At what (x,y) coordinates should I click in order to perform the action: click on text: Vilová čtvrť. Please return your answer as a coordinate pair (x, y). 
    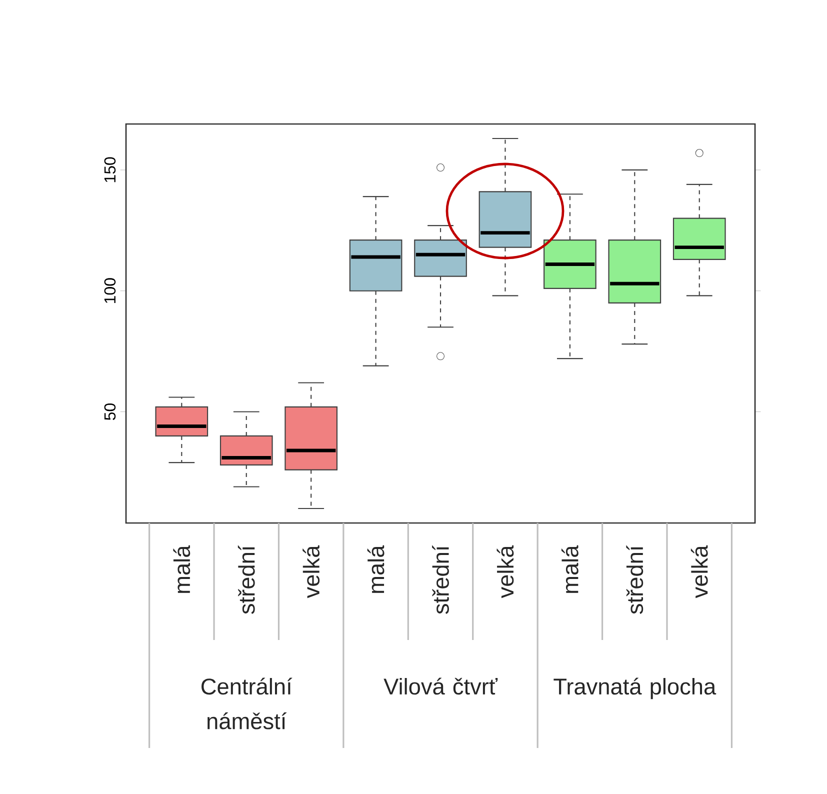
    Looking at the image, I should click on (441, 686).